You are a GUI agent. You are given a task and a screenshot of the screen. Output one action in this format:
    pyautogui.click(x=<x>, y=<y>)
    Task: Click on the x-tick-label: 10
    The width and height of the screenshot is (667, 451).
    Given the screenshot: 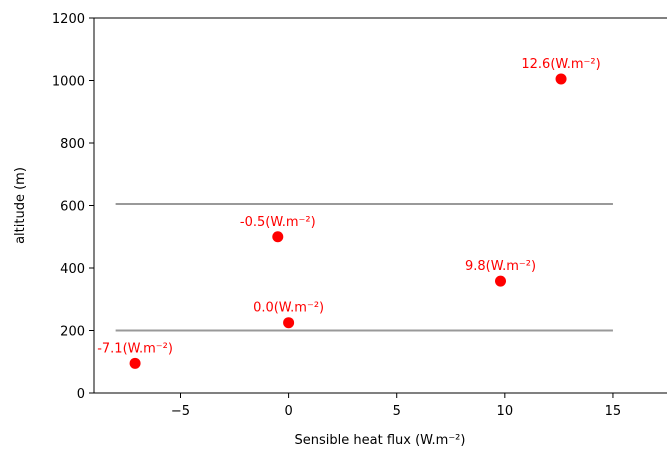 What is the action you would take?
    pyautogui.click(x=505, y=411)
    